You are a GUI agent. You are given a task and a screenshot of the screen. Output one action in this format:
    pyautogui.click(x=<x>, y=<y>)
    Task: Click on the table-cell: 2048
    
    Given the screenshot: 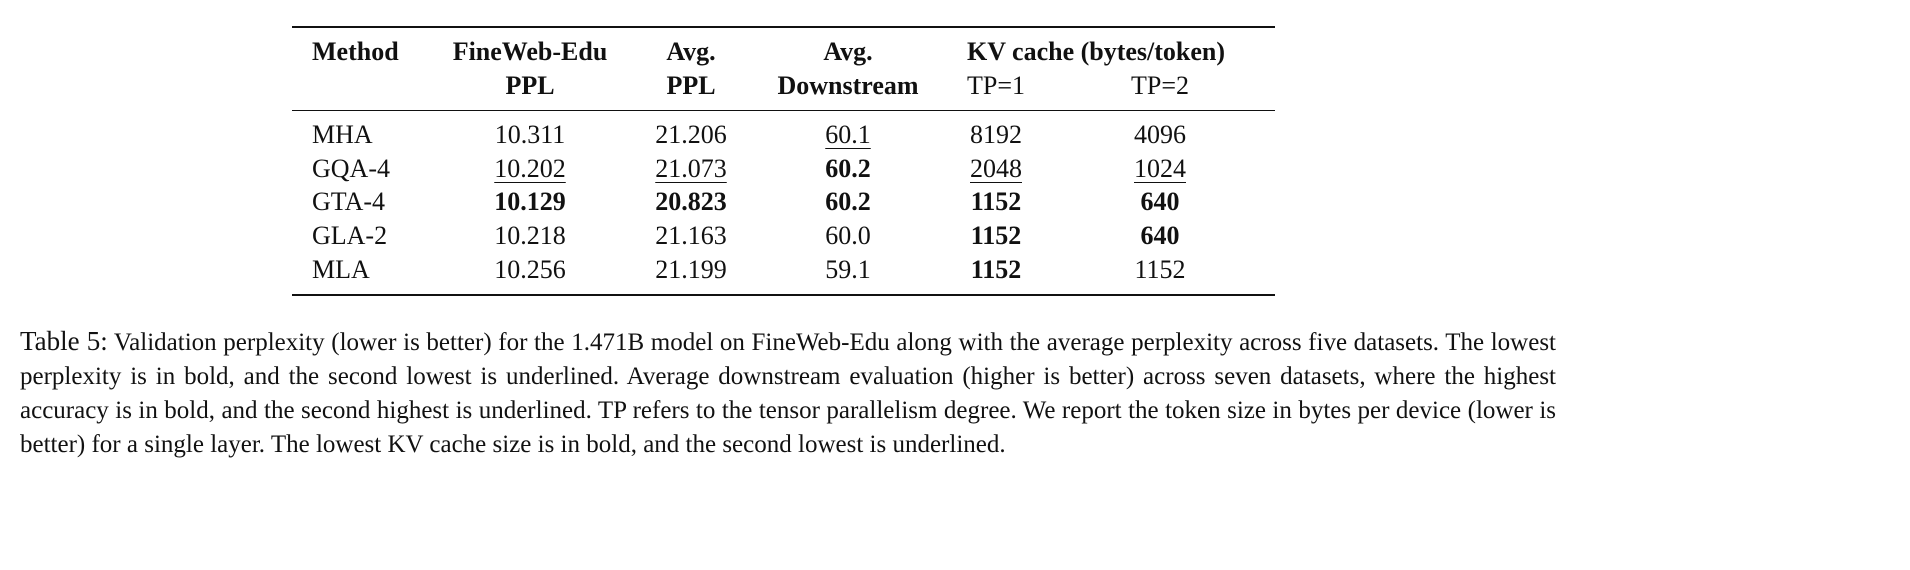 What is the action you would take?
    pyautogui.click(x=996, y=168)
    